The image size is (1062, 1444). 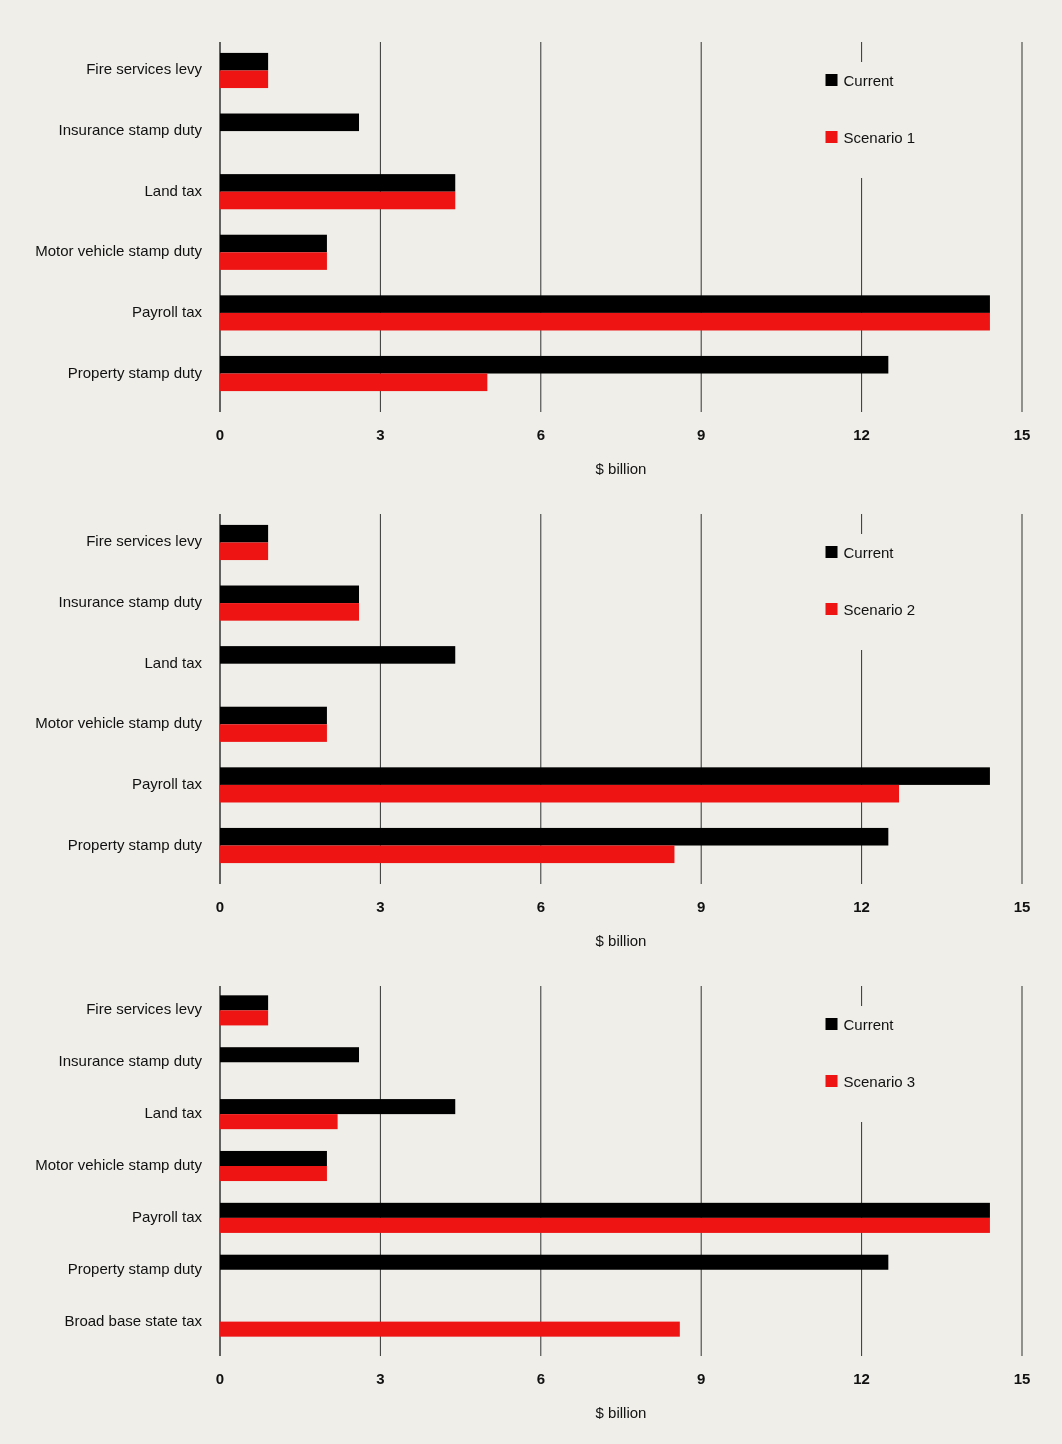 What do you see at coordinates (879, 137) in the screenshot?
I see `legend-label: Scenario 1` at bounding box center [879, 137].